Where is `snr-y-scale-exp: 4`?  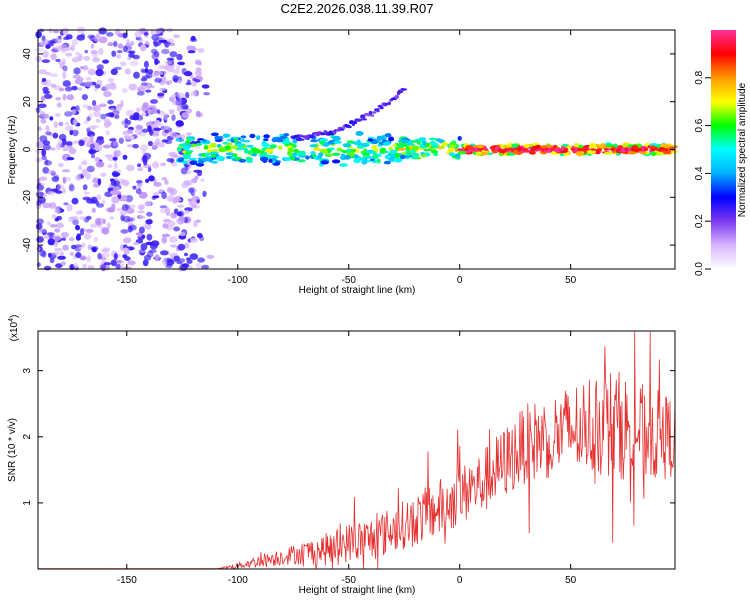 snr-y-scale-exp: 4 is located at coordinates (11, 320).